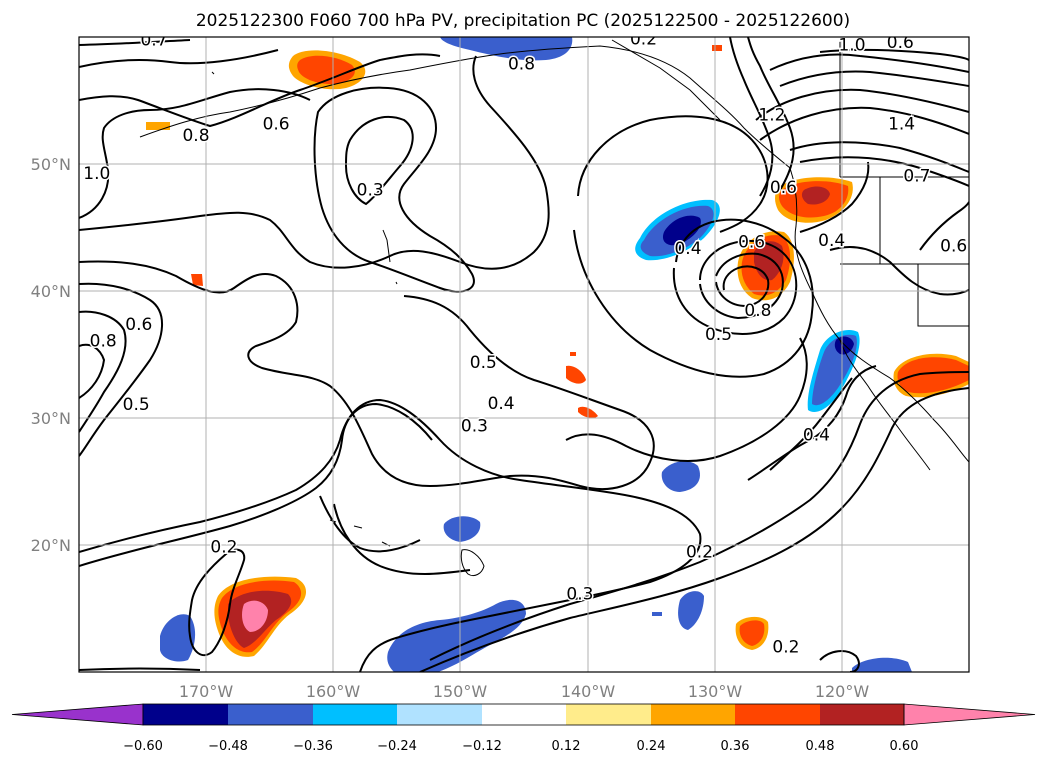 The width and height of the screenshot is (1047, 765). I want to click on contour-label: 1.2, so click(771, 116).